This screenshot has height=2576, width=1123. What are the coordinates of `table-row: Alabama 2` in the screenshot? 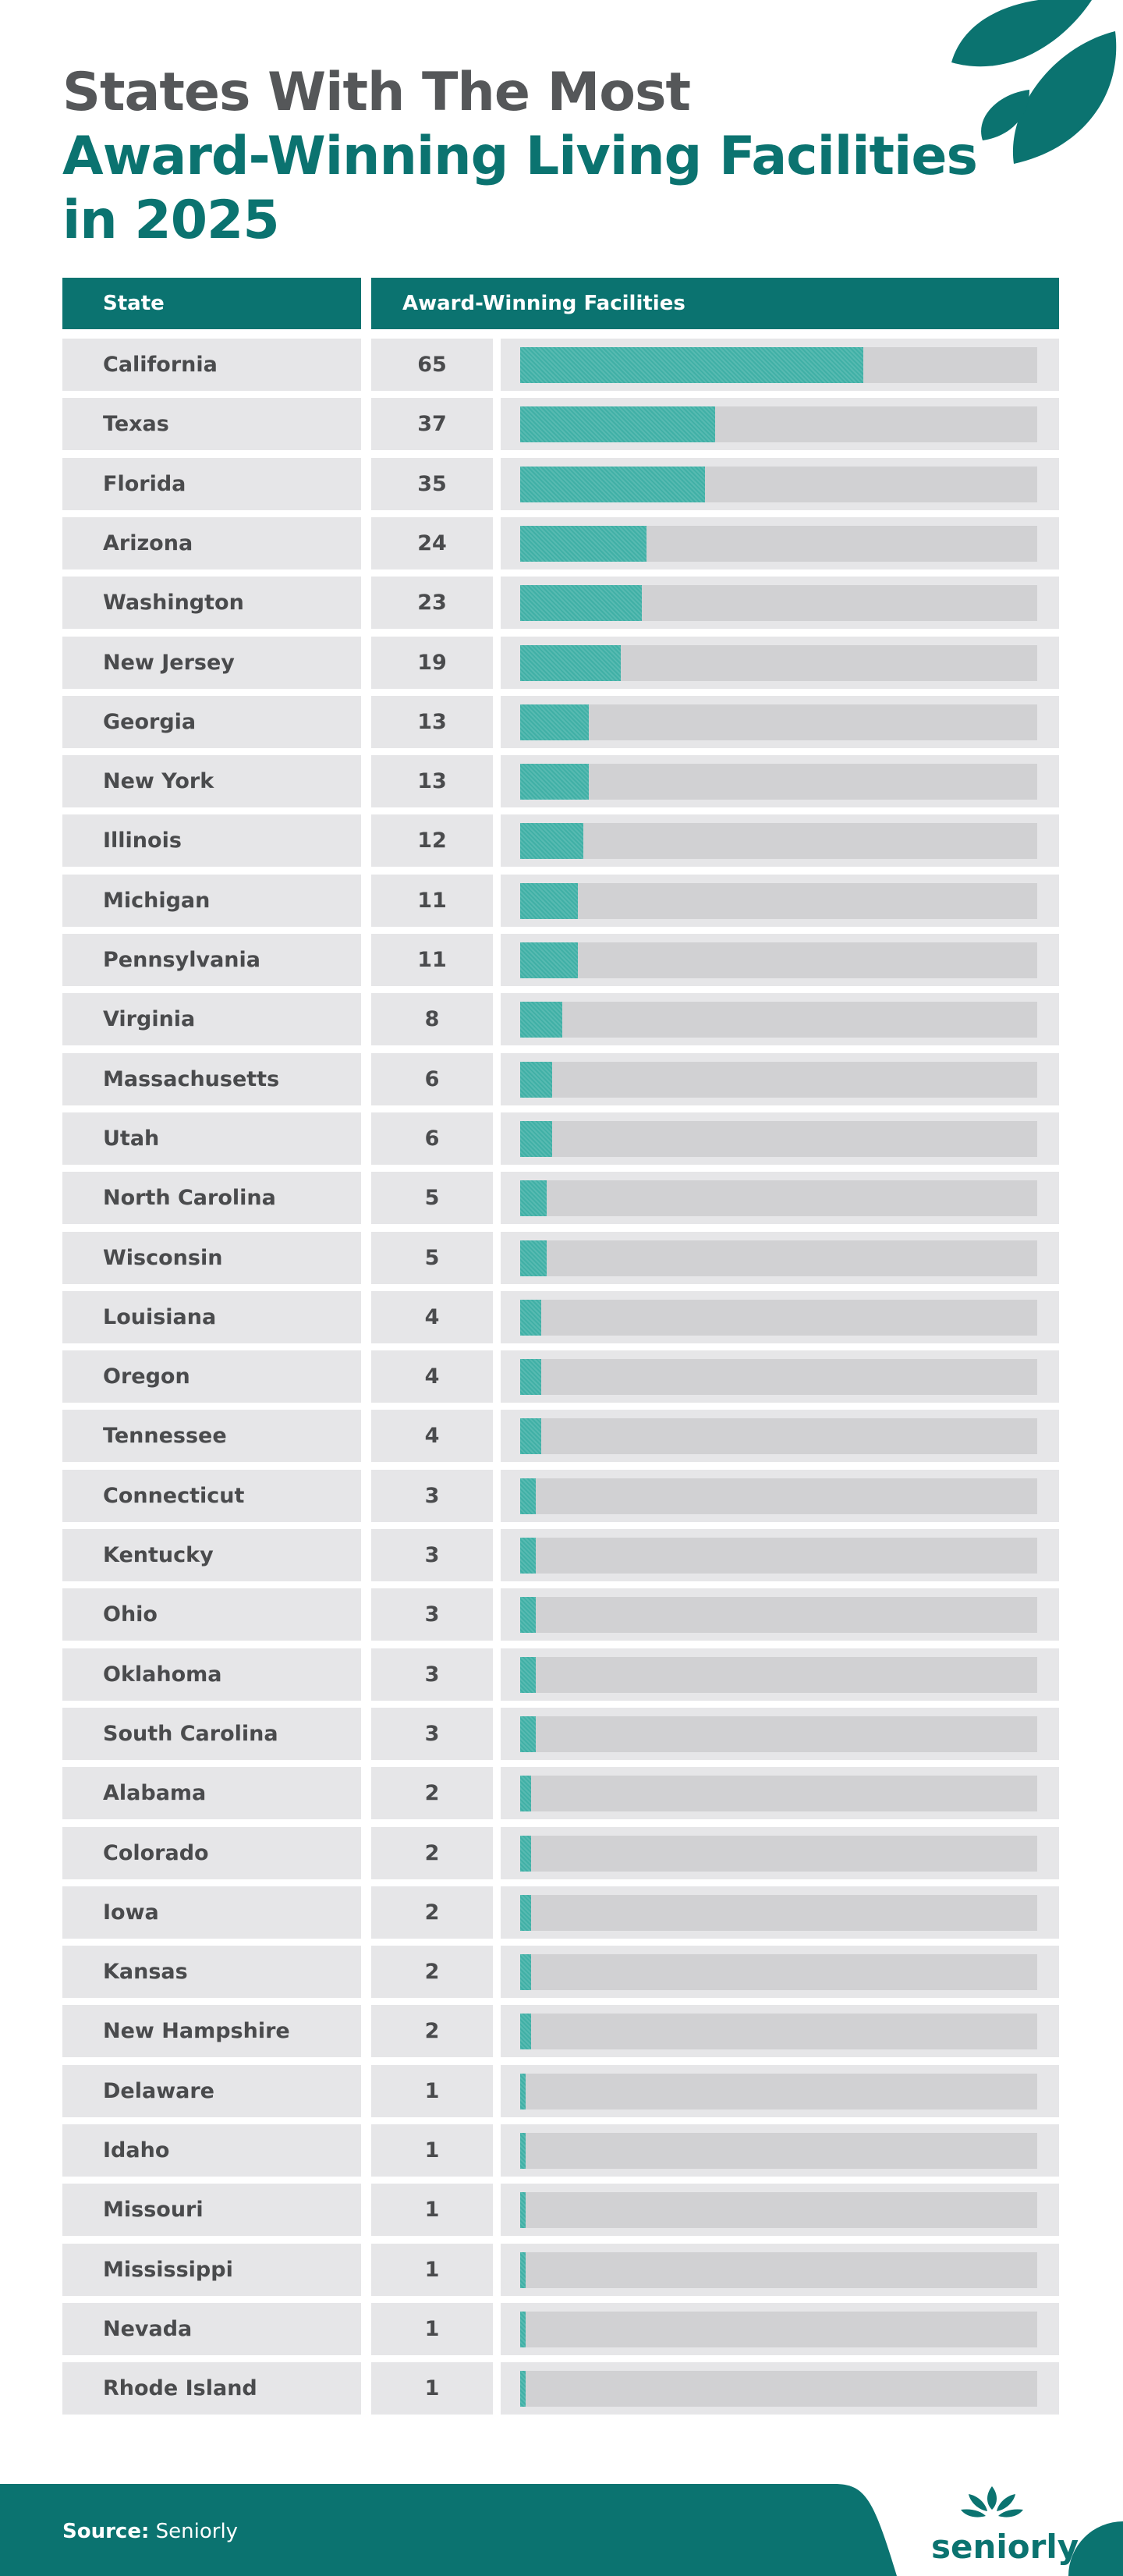 It's located at (561, 1793).